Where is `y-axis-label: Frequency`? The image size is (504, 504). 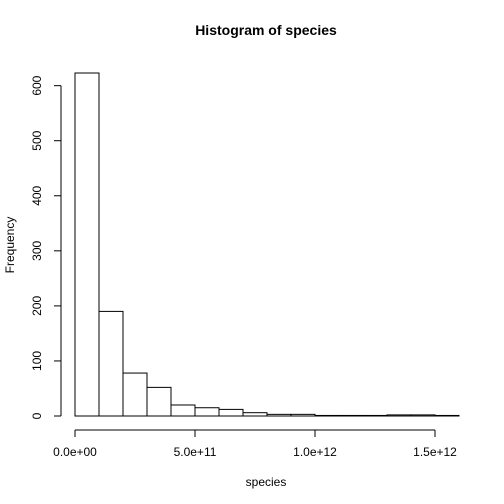
y-axis-label: Frequency is located at coordinates (10, 245).